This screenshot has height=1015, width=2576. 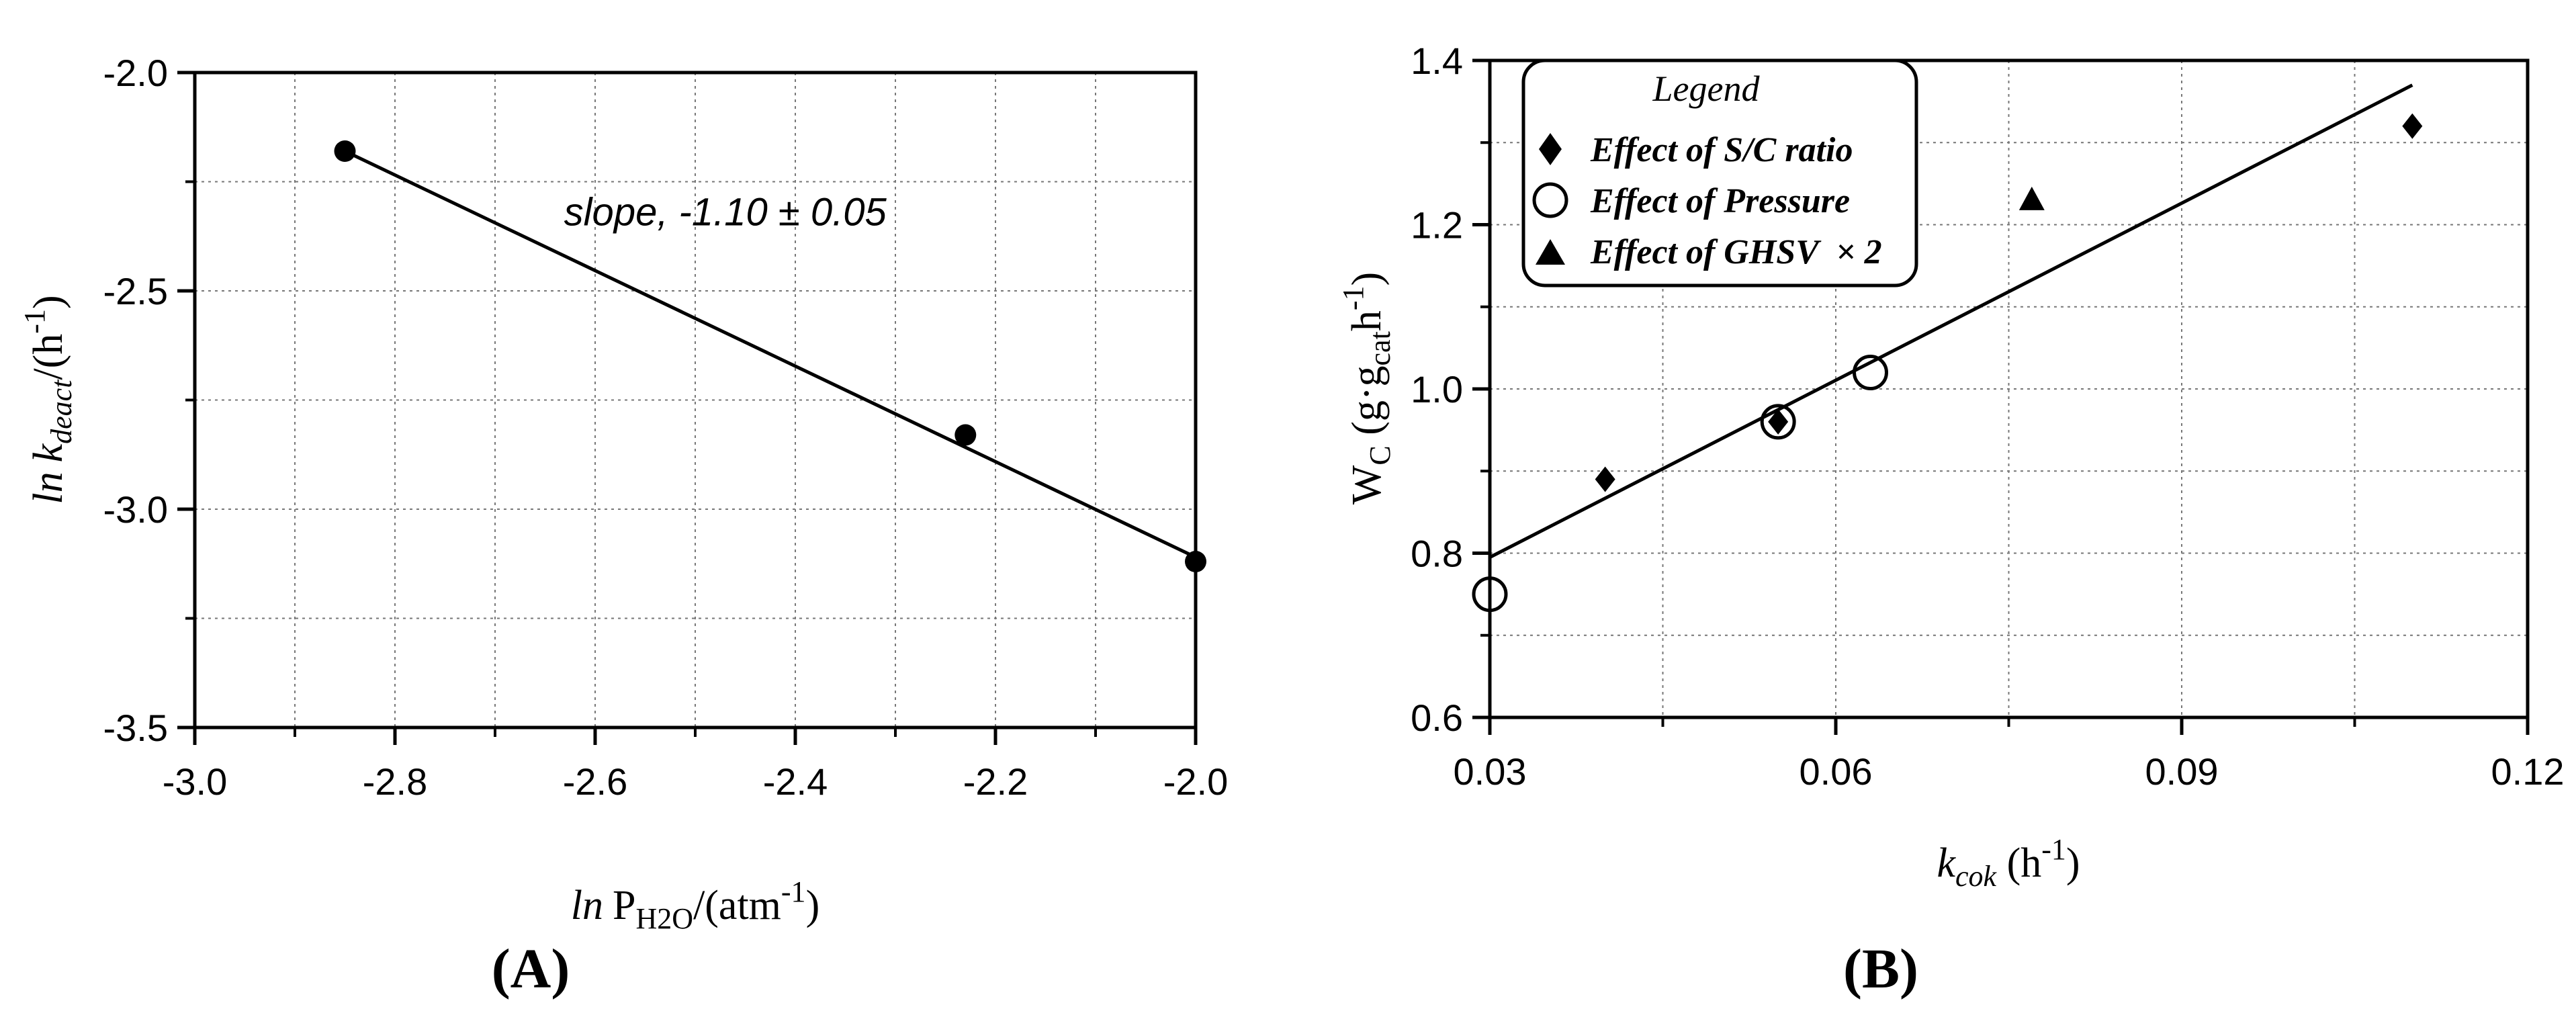 What do you see at coordinates (2009, 863) in the screenshot?
I see `panel-b-x-label: kcok (h-1)` at bounding box center [2009, 863].